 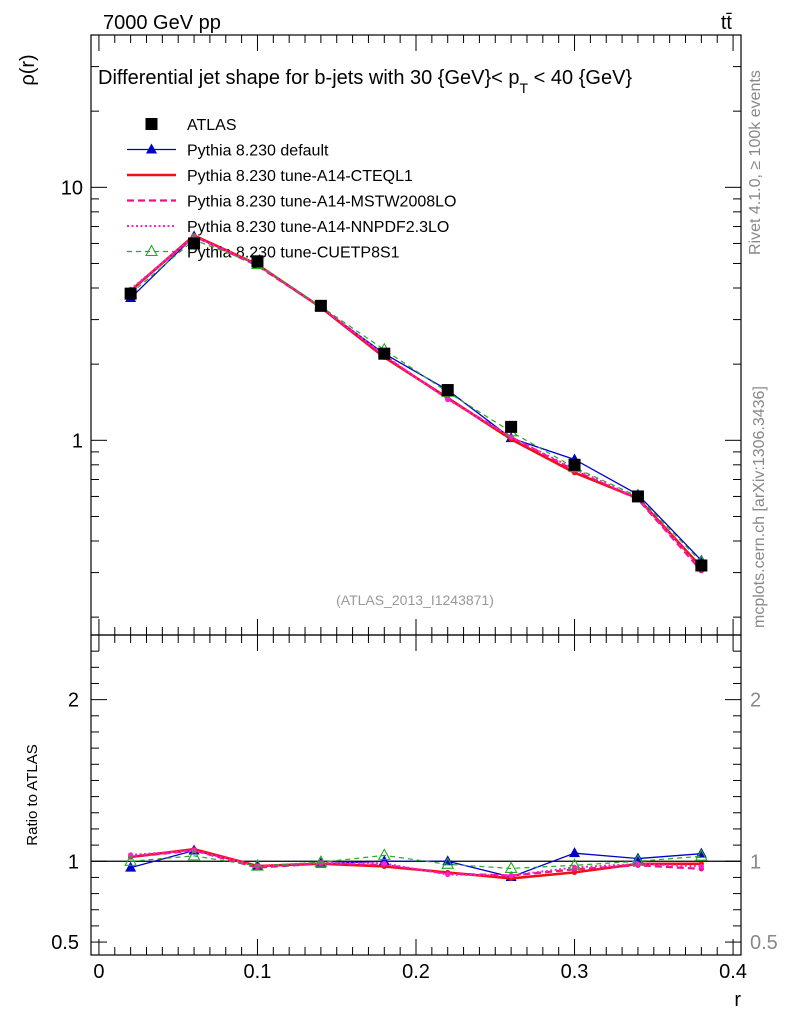 I want to click on ratio-tick-label-right: 0.5, so click(x=764, y=943).